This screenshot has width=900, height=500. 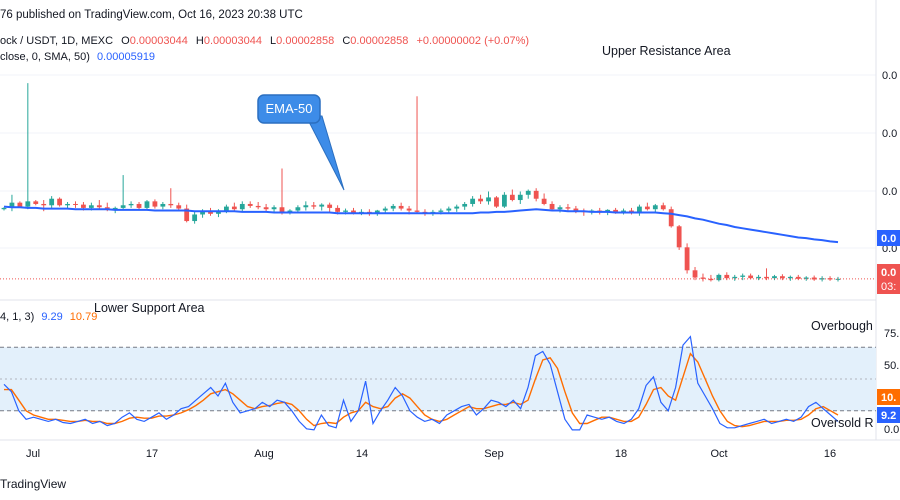 I want to click on stochastic-legend: 4, 1, 3) 9.29 10.79, so click(x=48, y=317).